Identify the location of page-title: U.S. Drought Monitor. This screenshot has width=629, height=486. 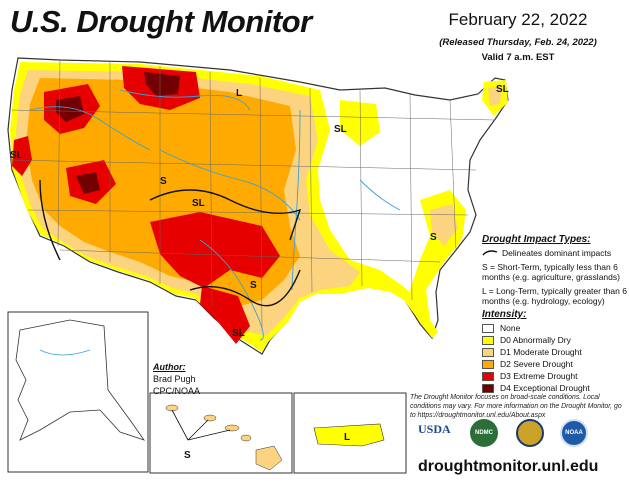
(161, 21).